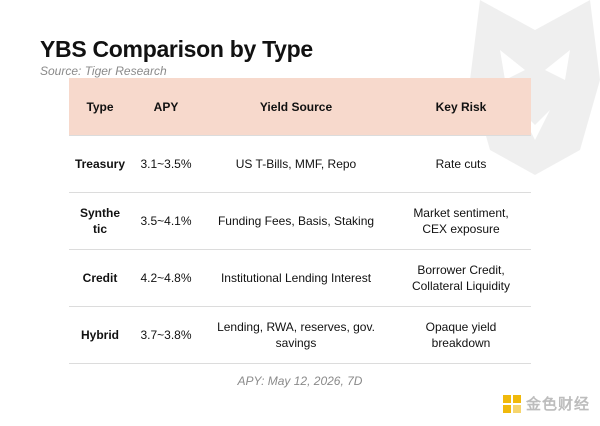 This screenshot has width=600, height=426. Describe the element at coordinates (461, 278) in the screenshot. I see `key-risk-cell: Borrower Credit, Collateral Liquidity` at that location.